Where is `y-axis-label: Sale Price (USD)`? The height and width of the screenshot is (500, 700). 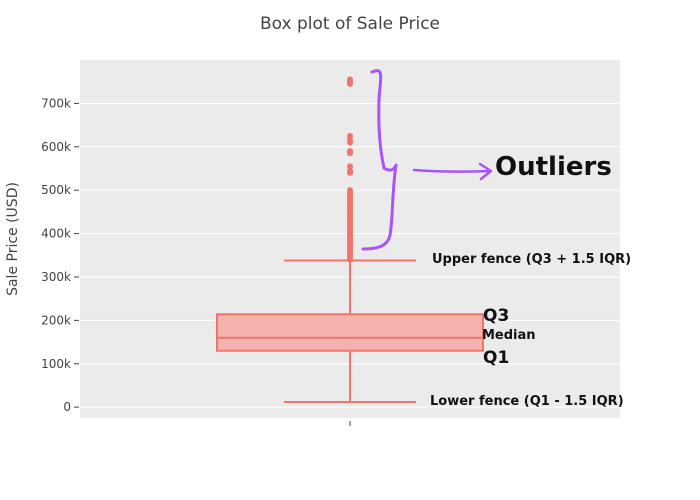
y-axis-label: Sale Price (USD) is located at coordinates (13, 239).